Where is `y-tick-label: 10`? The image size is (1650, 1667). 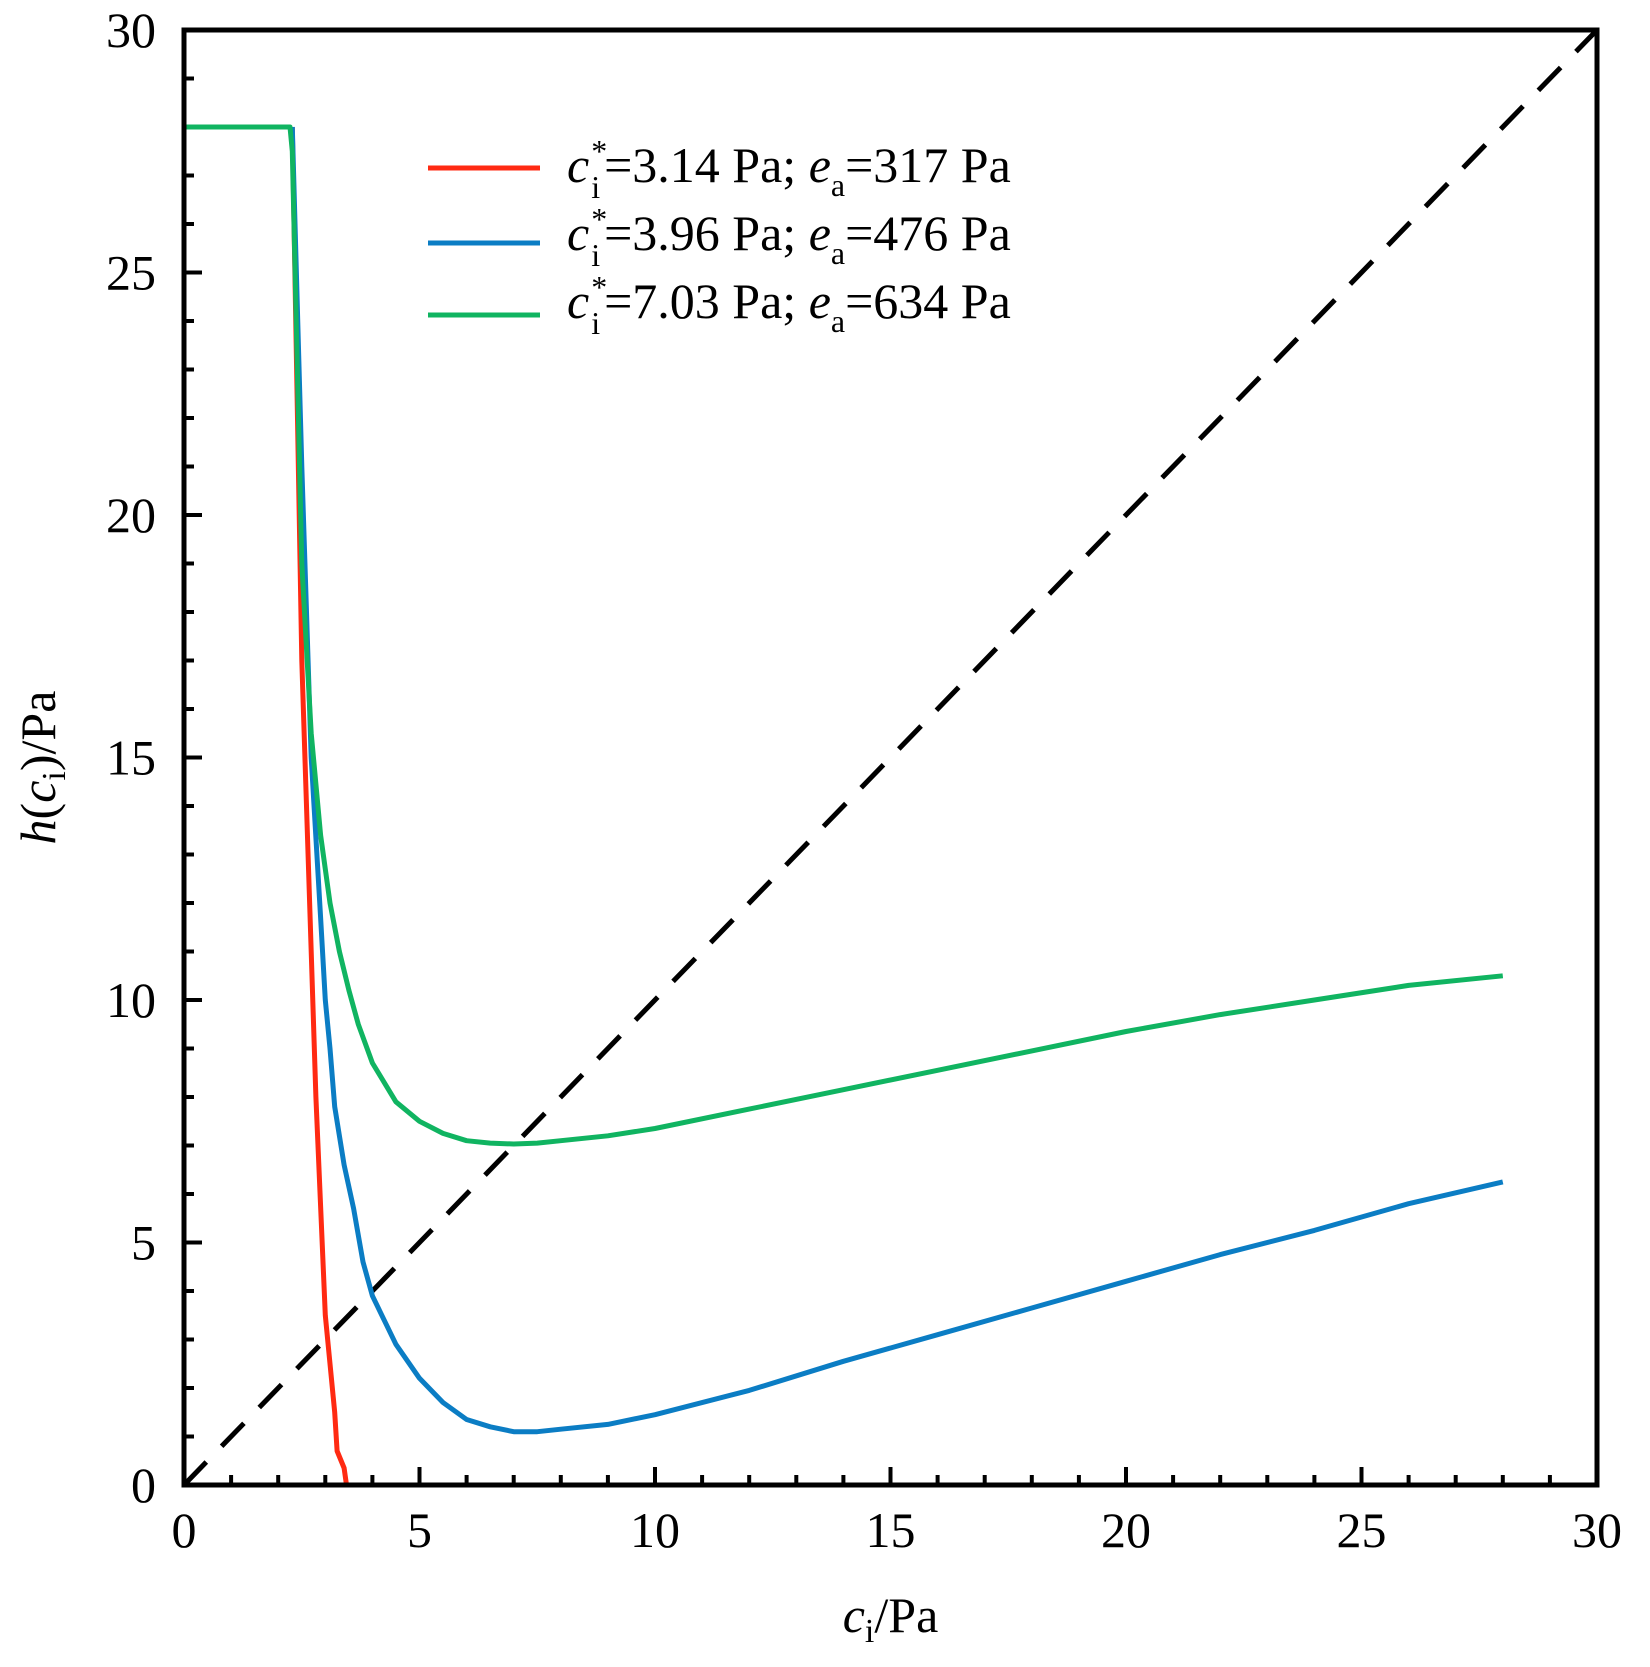 y-tick-label: 10 is located at coordinates (131, 1000).